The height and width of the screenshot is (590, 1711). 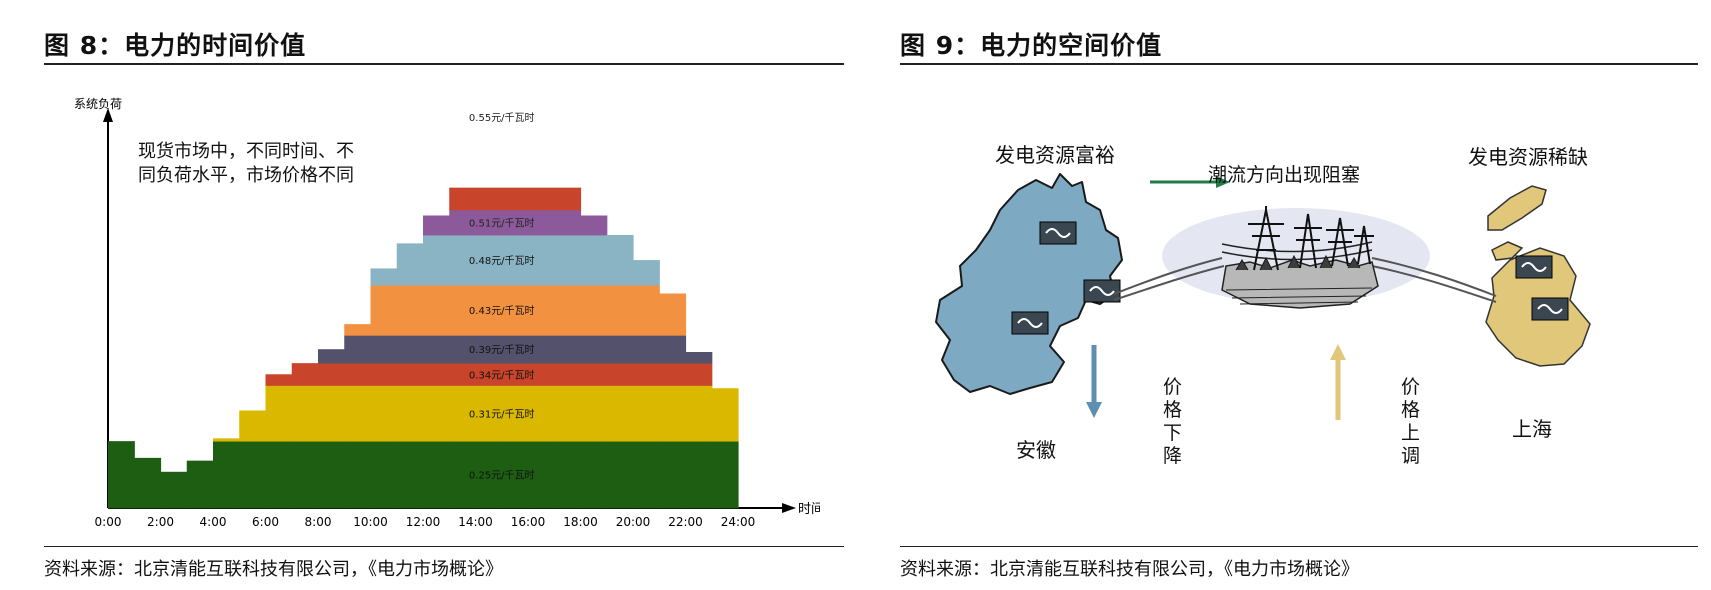 What do you see at coordinates (502, 414) in the screenshot?
I see `price-band-label: 0.31元/千瓦时` at bounding box center [502, 414].